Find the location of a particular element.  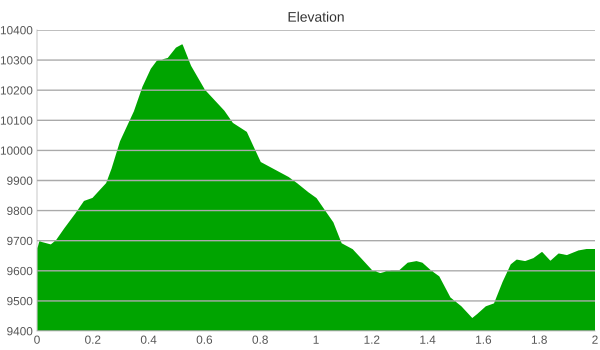

x-tick-label: 0.2 is located at coordinates (92, 339).